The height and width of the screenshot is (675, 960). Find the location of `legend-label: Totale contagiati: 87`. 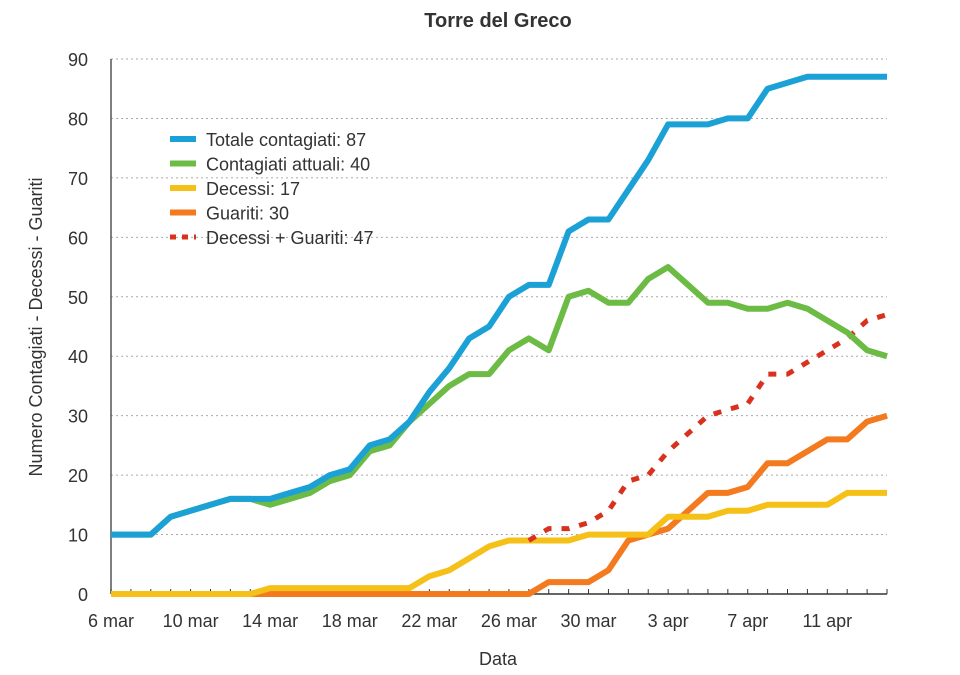

legend-label: Totale contagiati: 87 is located at coordinates (286, 140).